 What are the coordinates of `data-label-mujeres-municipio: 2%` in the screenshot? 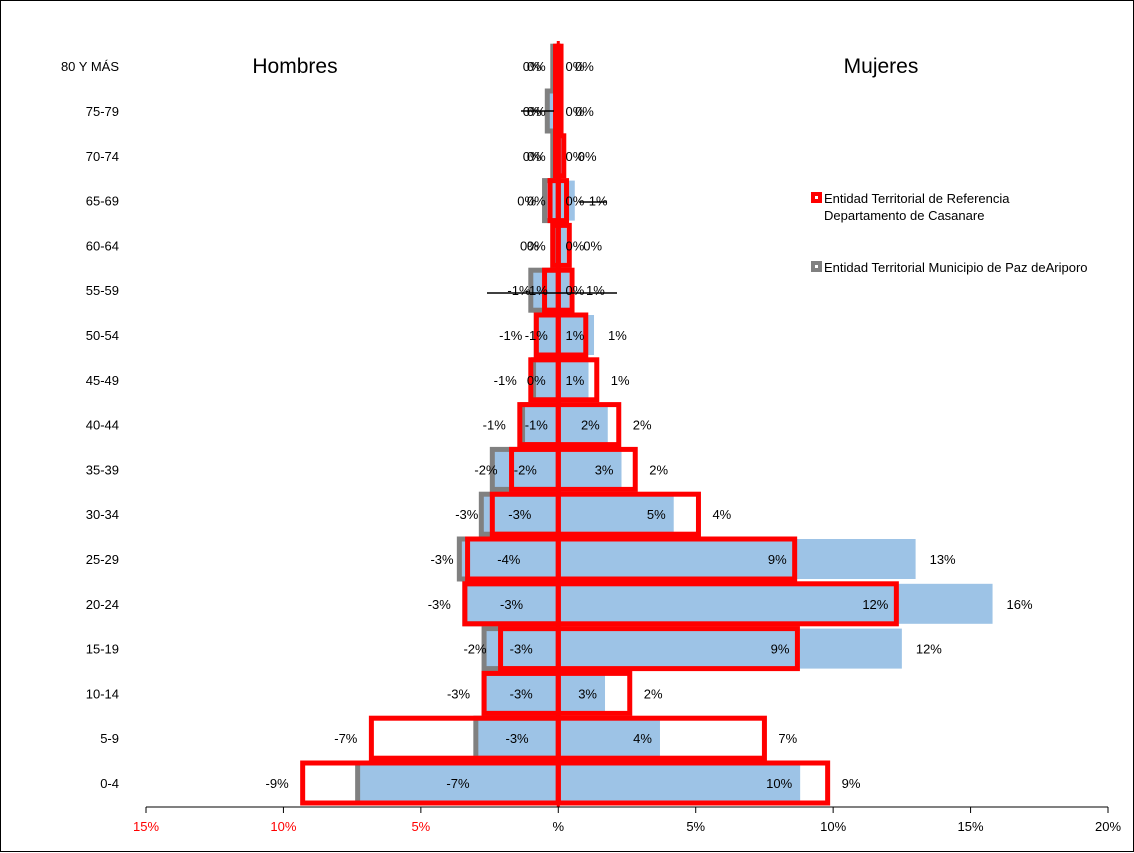 It's located at (590, 425).